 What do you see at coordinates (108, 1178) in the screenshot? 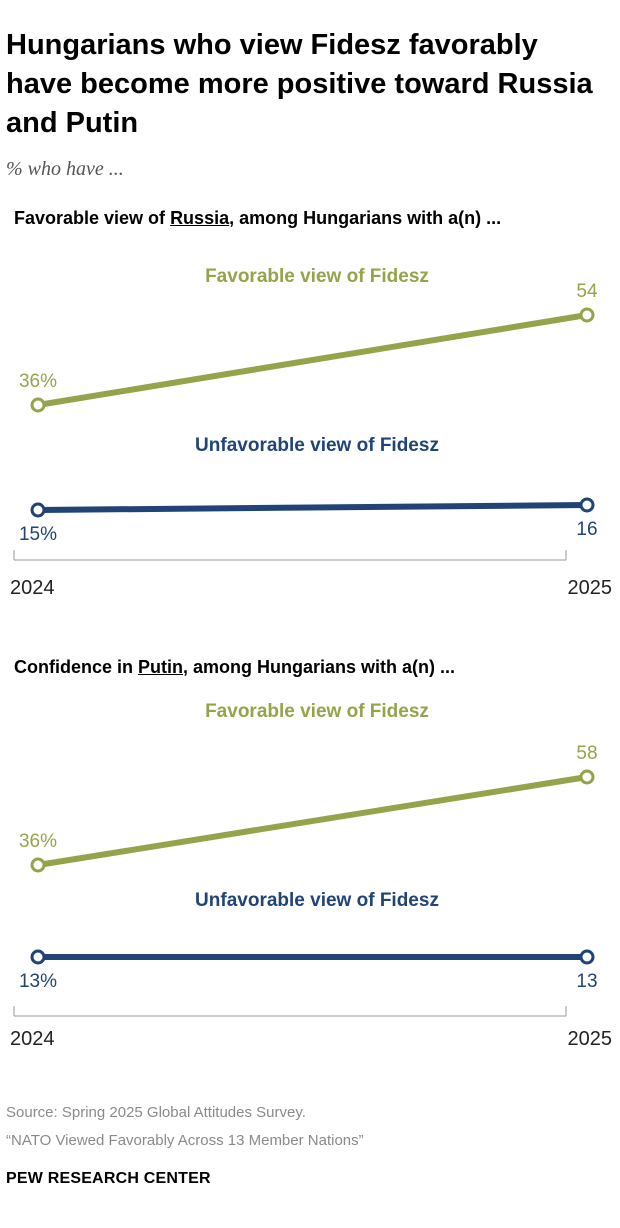
I see `pew-logo-text: PEW RESEARCH CENTER` at bounding box center [108, 1178].